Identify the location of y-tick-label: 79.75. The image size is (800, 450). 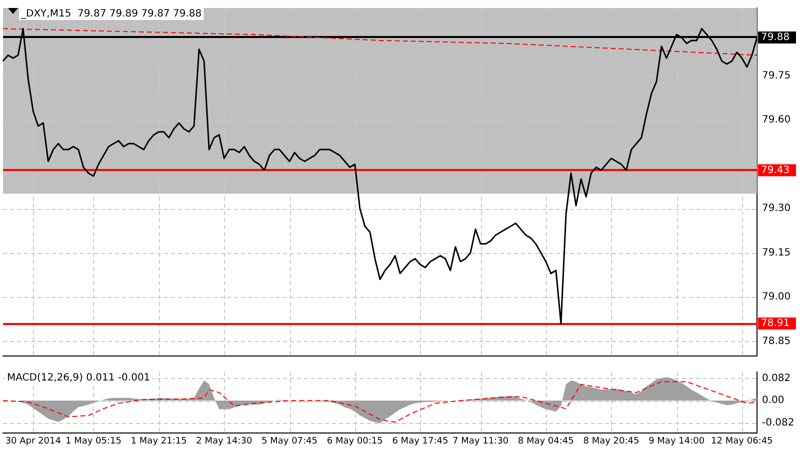
(776, 76).